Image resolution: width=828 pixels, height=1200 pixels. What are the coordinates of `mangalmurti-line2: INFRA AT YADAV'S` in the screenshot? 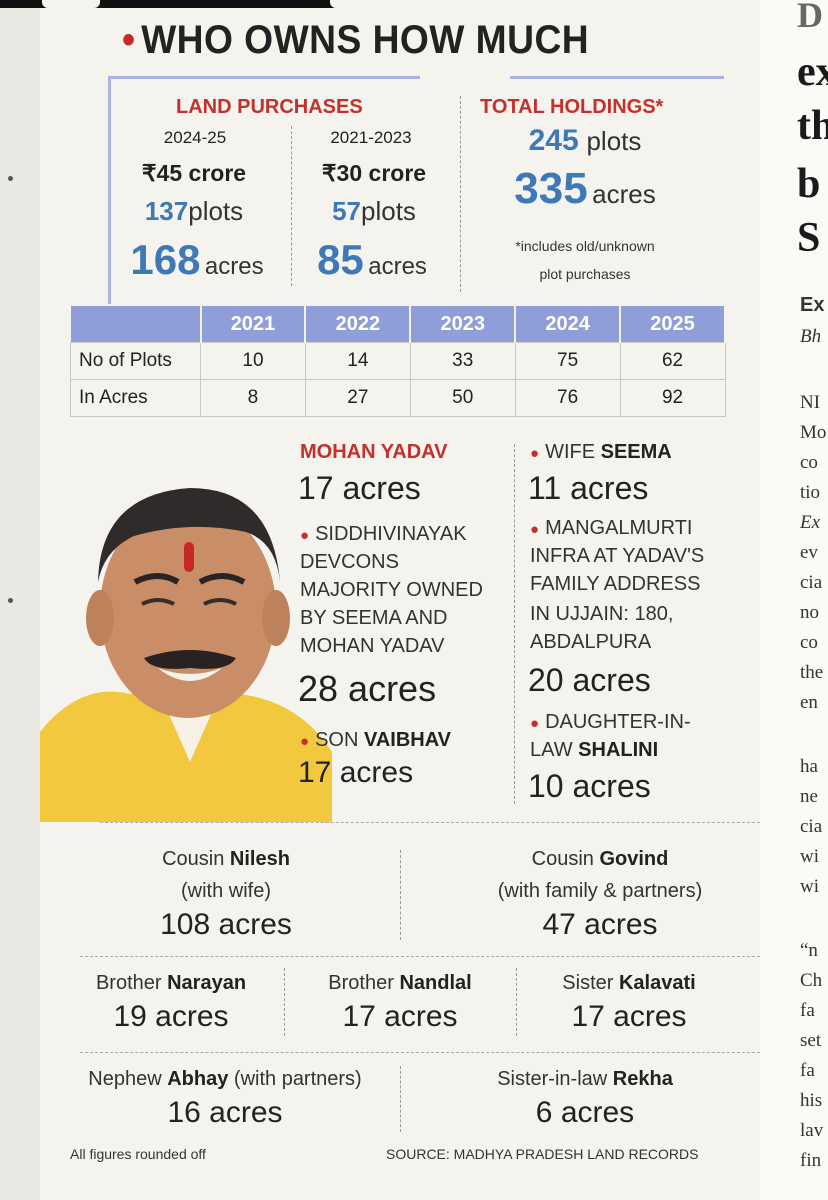 It's located at (617, 556).